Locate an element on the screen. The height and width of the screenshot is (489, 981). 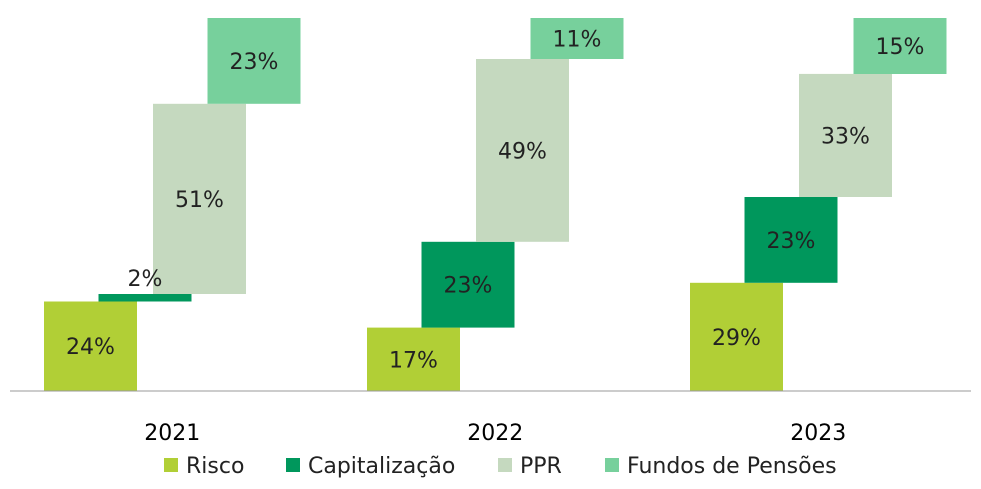
data-label-2021-1: 2% is located at coordinates (145, 279).